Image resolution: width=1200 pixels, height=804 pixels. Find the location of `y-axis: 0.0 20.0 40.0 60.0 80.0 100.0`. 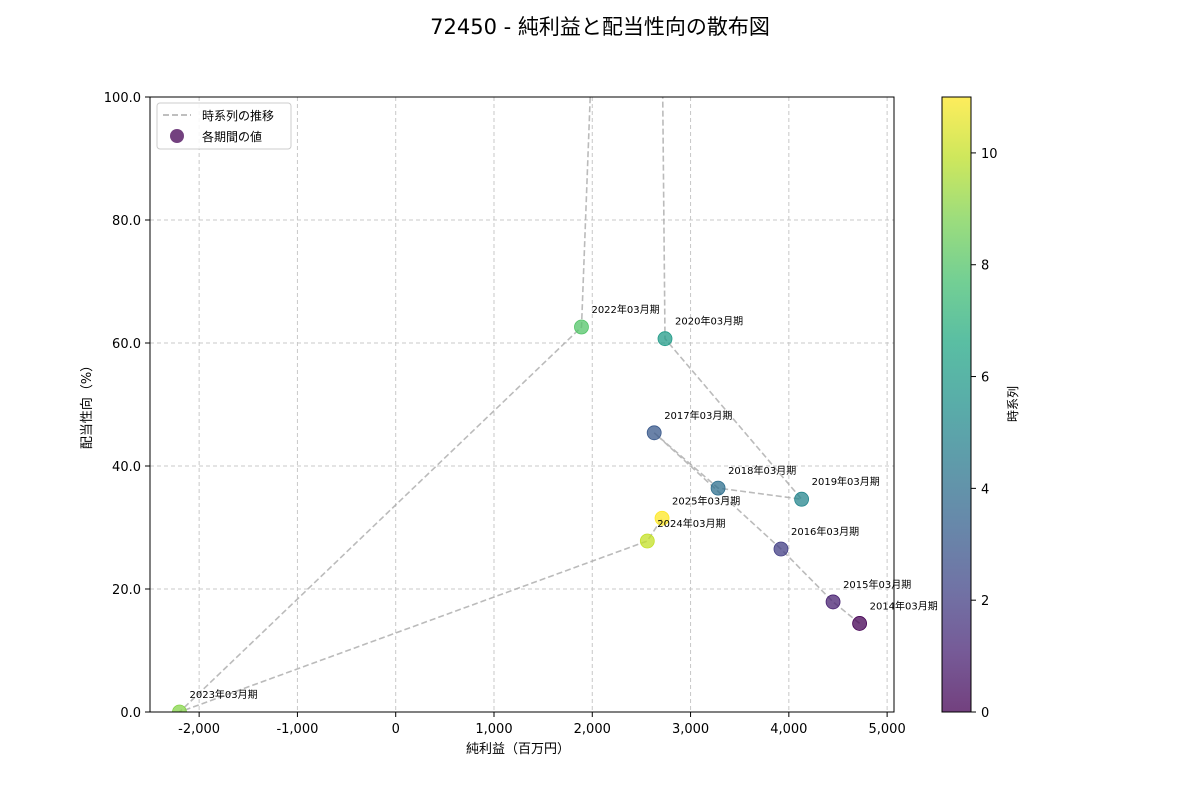

y-axis: 0.0 20.0 40.0 60.0 80.0 100.0 is located at coordinates (127, 406).